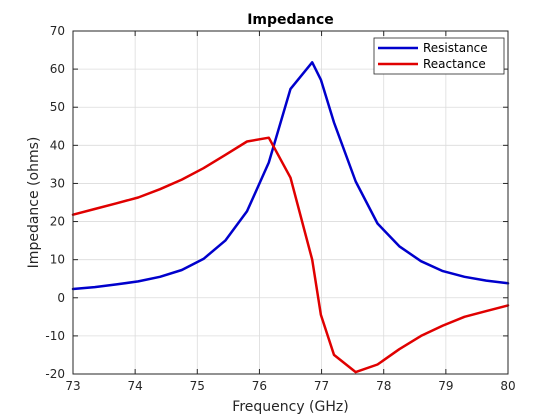 This screenshot has height=420, width=560. I want to click on x-tick-label: 80, so click(507, 386).